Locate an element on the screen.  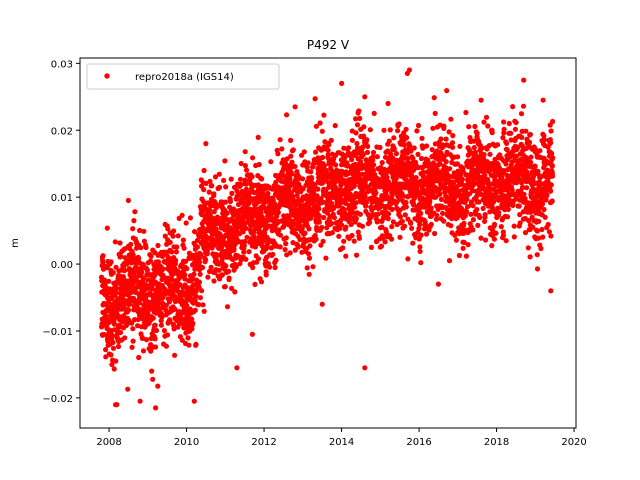
legend-label: repro2018a (IGS14) is located at coordinates (184, 77).